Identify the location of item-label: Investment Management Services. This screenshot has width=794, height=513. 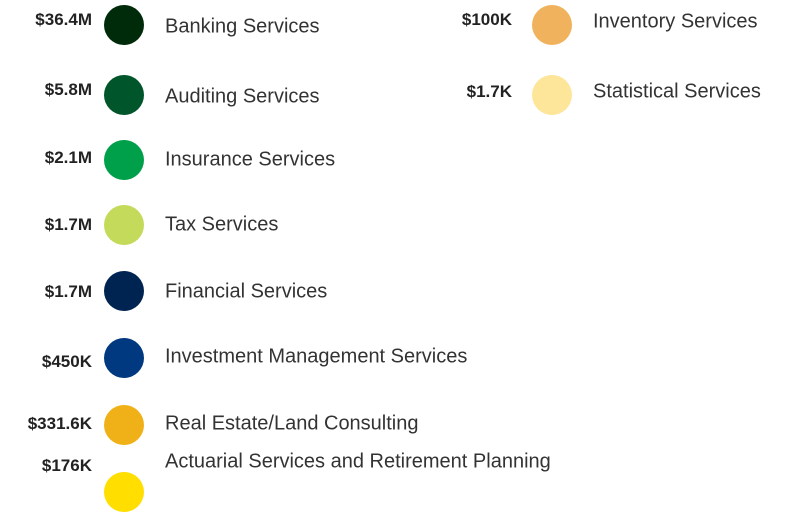
(316, 356).